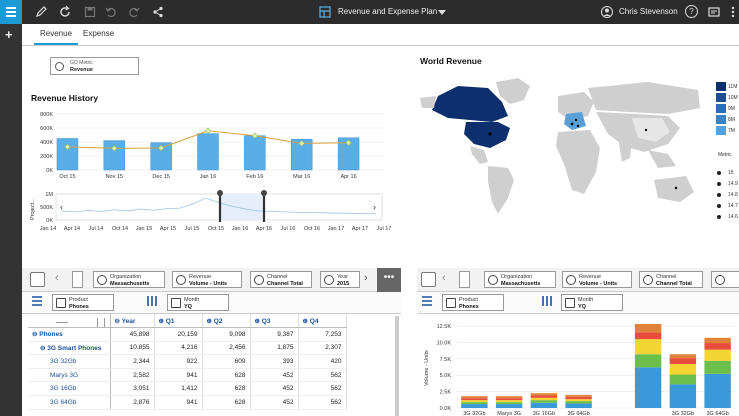 The height and width of the screenshot is (416, 739). I want to click on table-cell: 2,344, so click(132, 361).